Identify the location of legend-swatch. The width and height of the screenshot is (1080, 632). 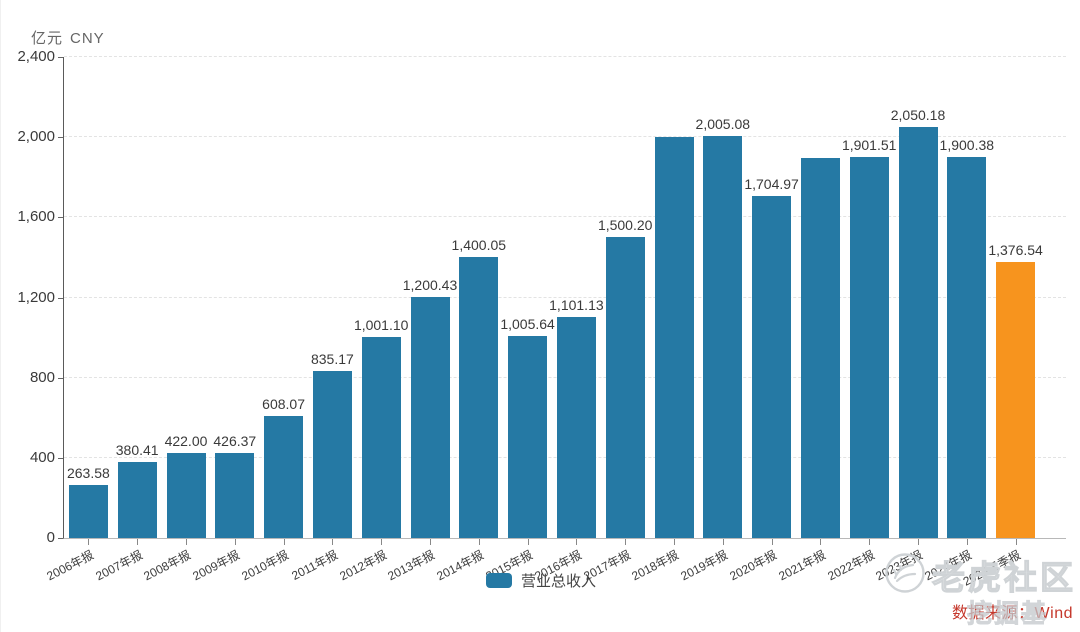
(498, 580).